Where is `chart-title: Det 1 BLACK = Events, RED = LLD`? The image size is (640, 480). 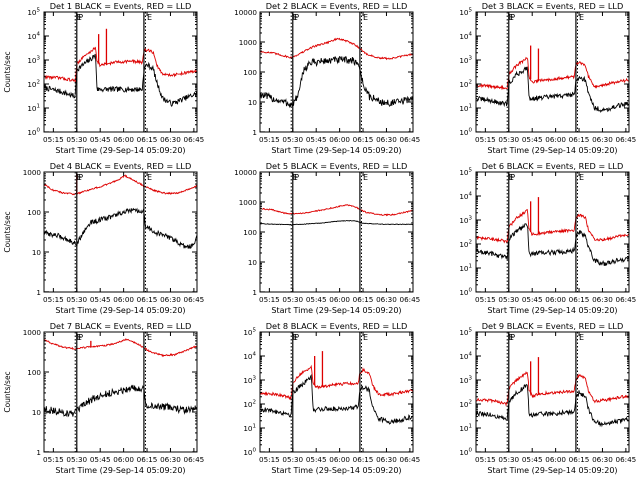 chart-title: Det 1 BLACK = Events, RED = LLD is located at coordinates (121, 6).